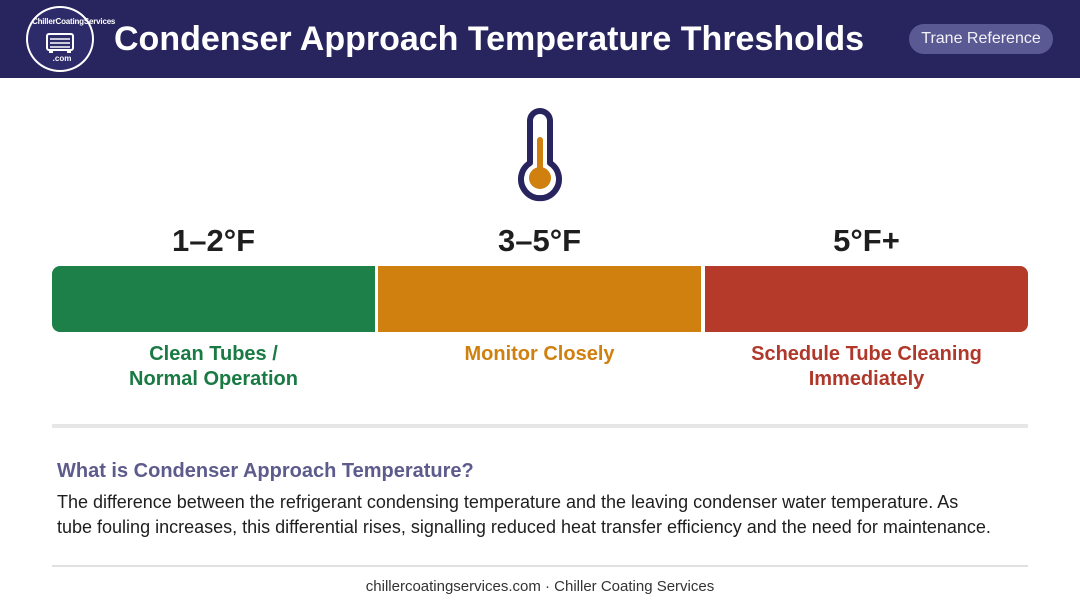 The height and width of the screenshot is (603, 1080). I want to click on status-label-monitor: Monitor Closely, so click(539, 354).